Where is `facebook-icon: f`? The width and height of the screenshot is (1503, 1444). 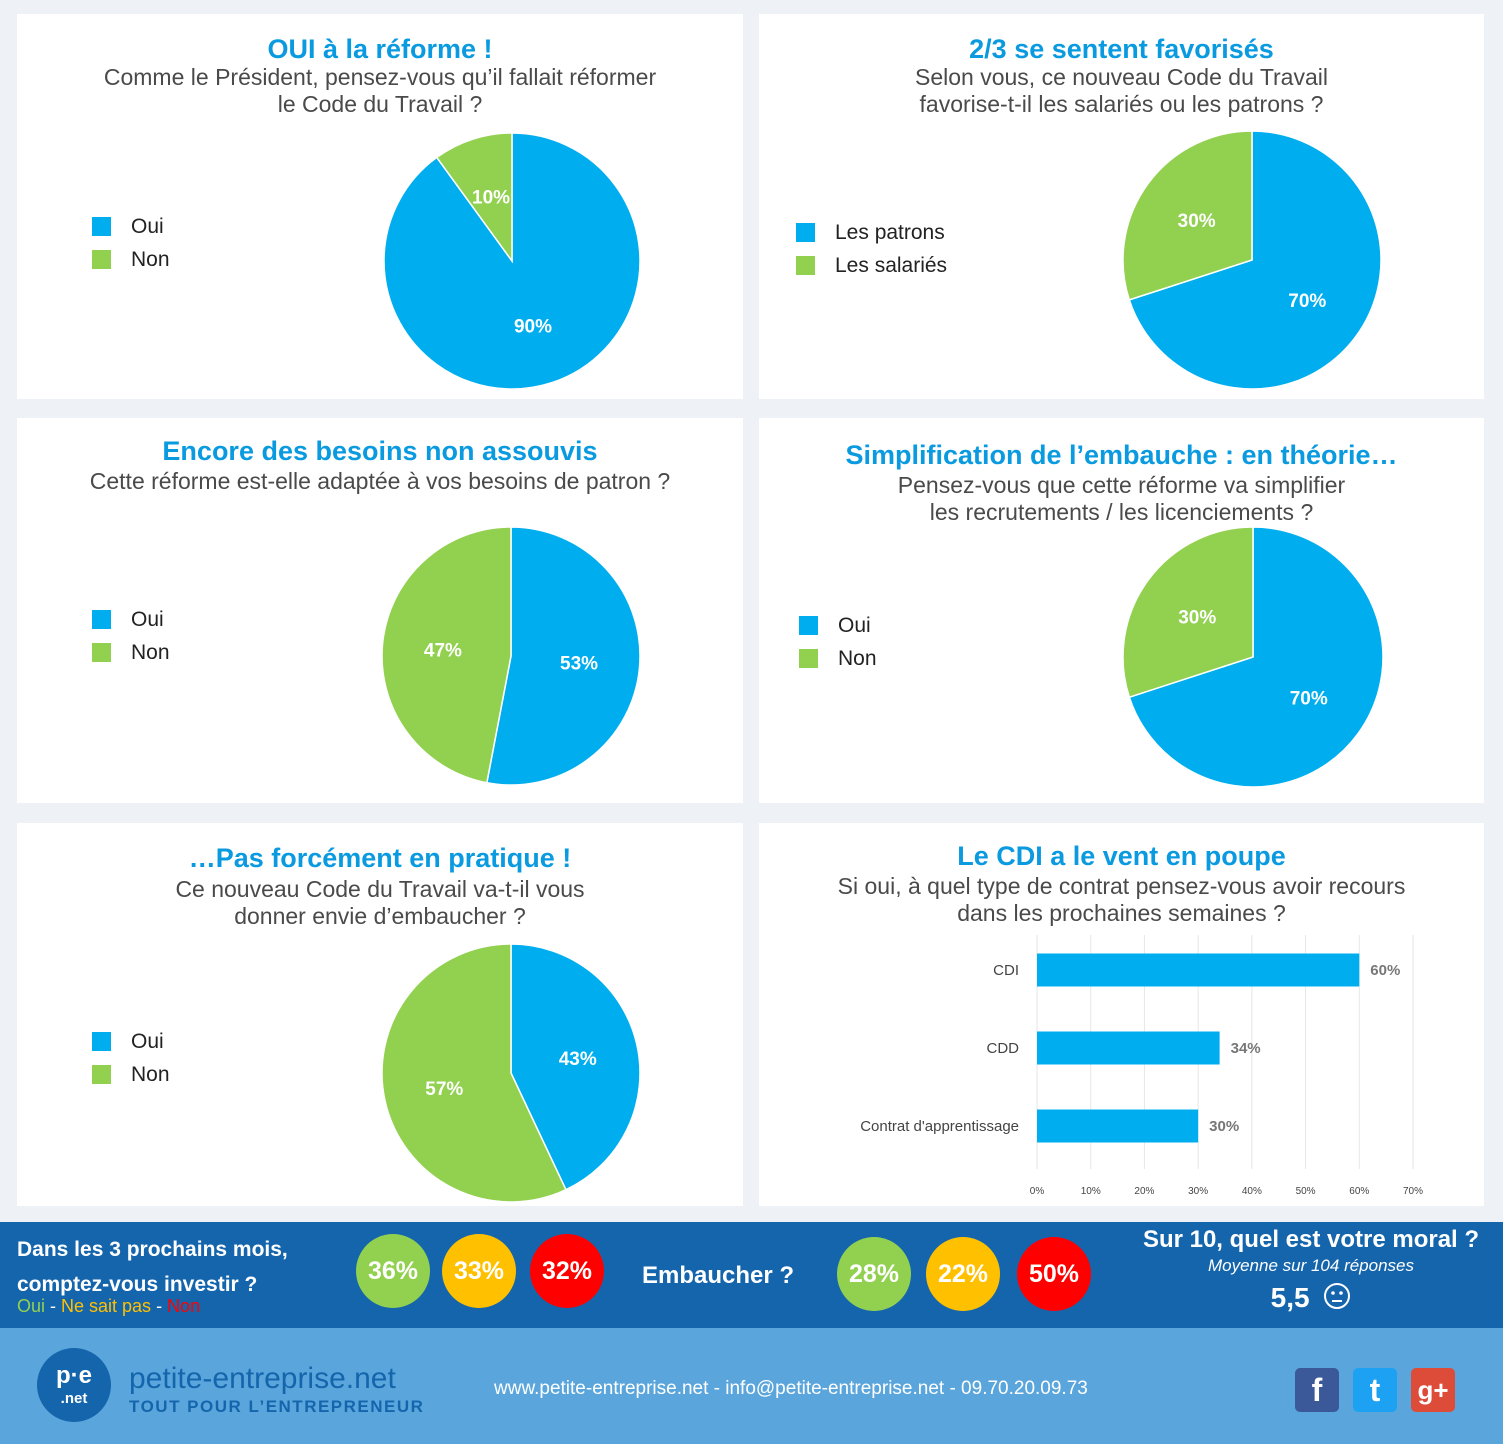
facebook-icon: f is located at coordinates (1317, 1390).